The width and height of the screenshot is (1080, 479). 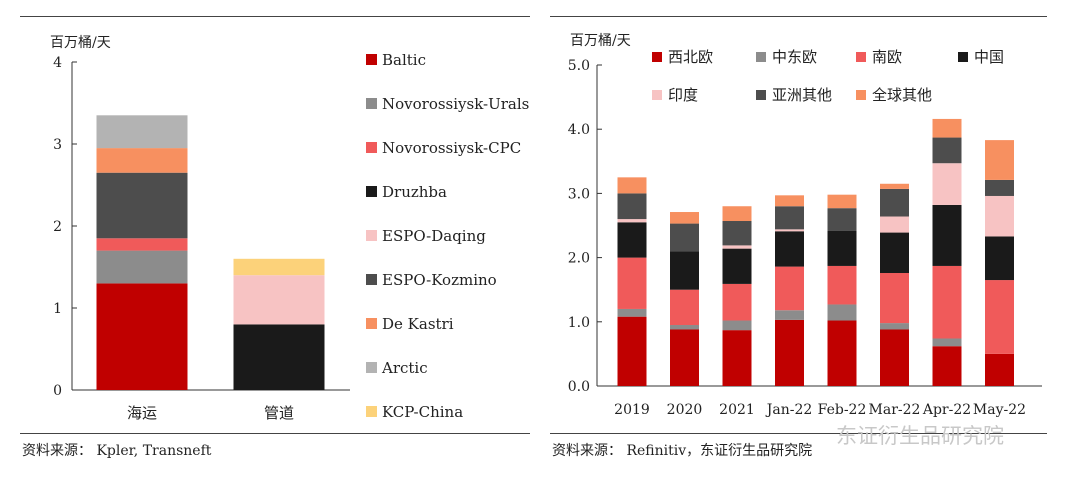 I want to click on left-y-tick-label: 1, so click(x=57, y=309).